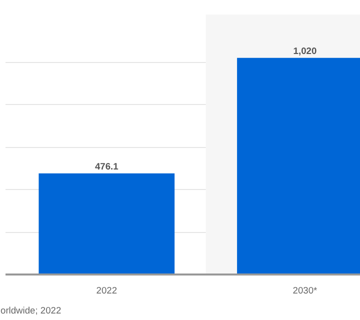 Image resolution: width=360 pixels, height=320 pixels. What do you see at coordinates (305, 291) in the screenshot?
I see `x-tick-label: 2030*` at bounding box center [305, 291].